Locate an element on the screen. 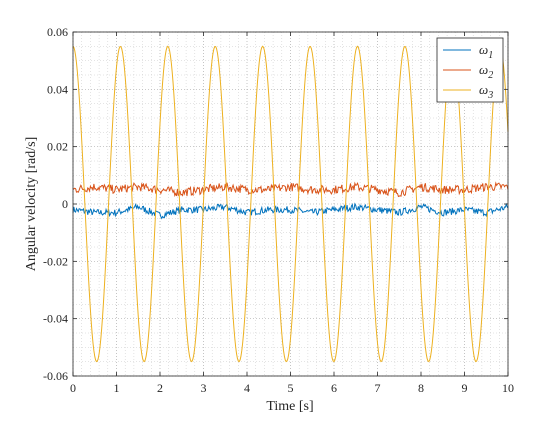 This screenshot has width=560, height=425. legend-label-omega-2: ω2 is located at coordinates (486, 71).